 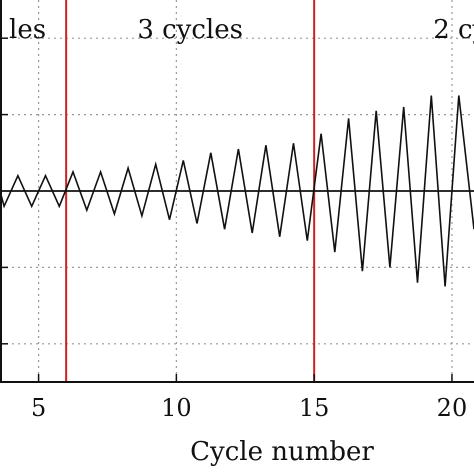 What do you see at coordinates (452, 408) in the screenshot?
I see `x-tick-label-3: 20` at bounding box center [452, 408].